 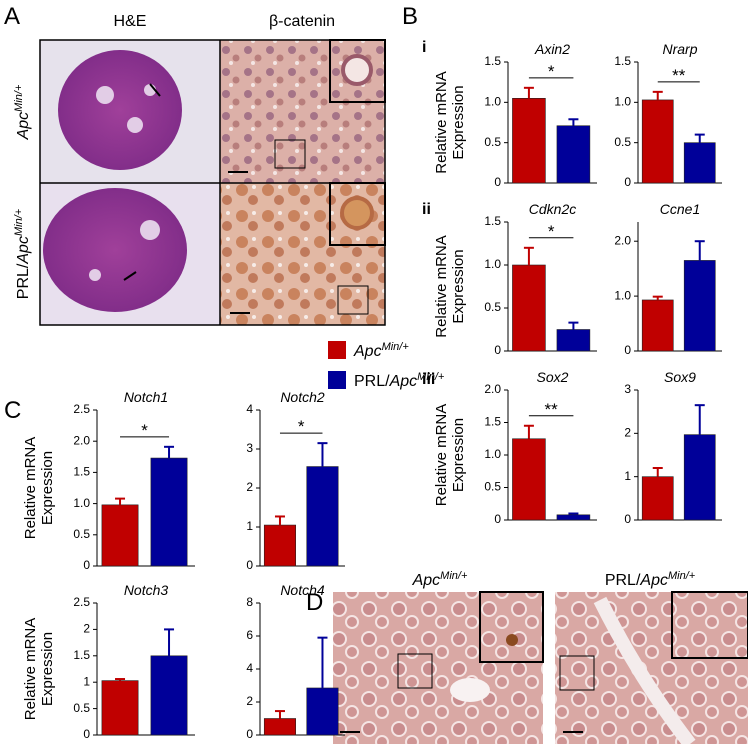 I want to click on histology-d-left, so click(x=438, y=667).